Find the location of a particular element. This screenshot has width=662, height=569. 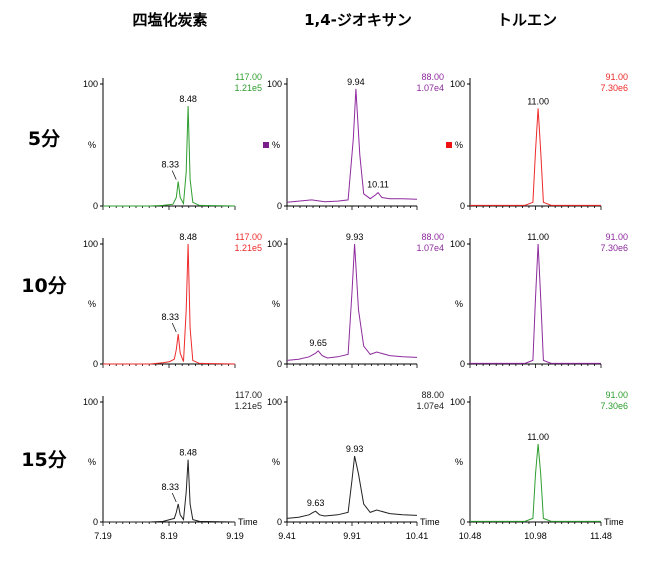

x-tick-labels: 7.19 8.19 9.19 9.41 9.91 10.41 10.48 10.98 11.48 is located at coordinates (353, 536).